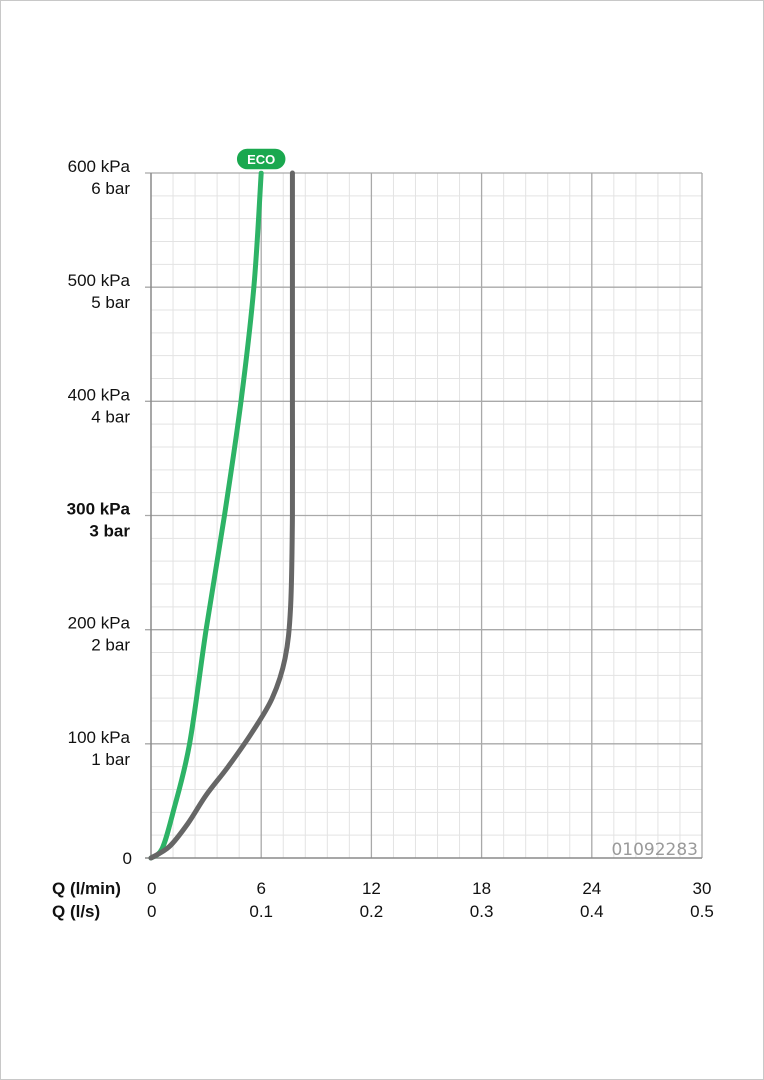 This screenshot has height=1080, width=764. What do you see at coordinates (110, 645) in the screenshot?
I see `y-tick-label-bar: 2 bar` at bounding box center [110, 645].